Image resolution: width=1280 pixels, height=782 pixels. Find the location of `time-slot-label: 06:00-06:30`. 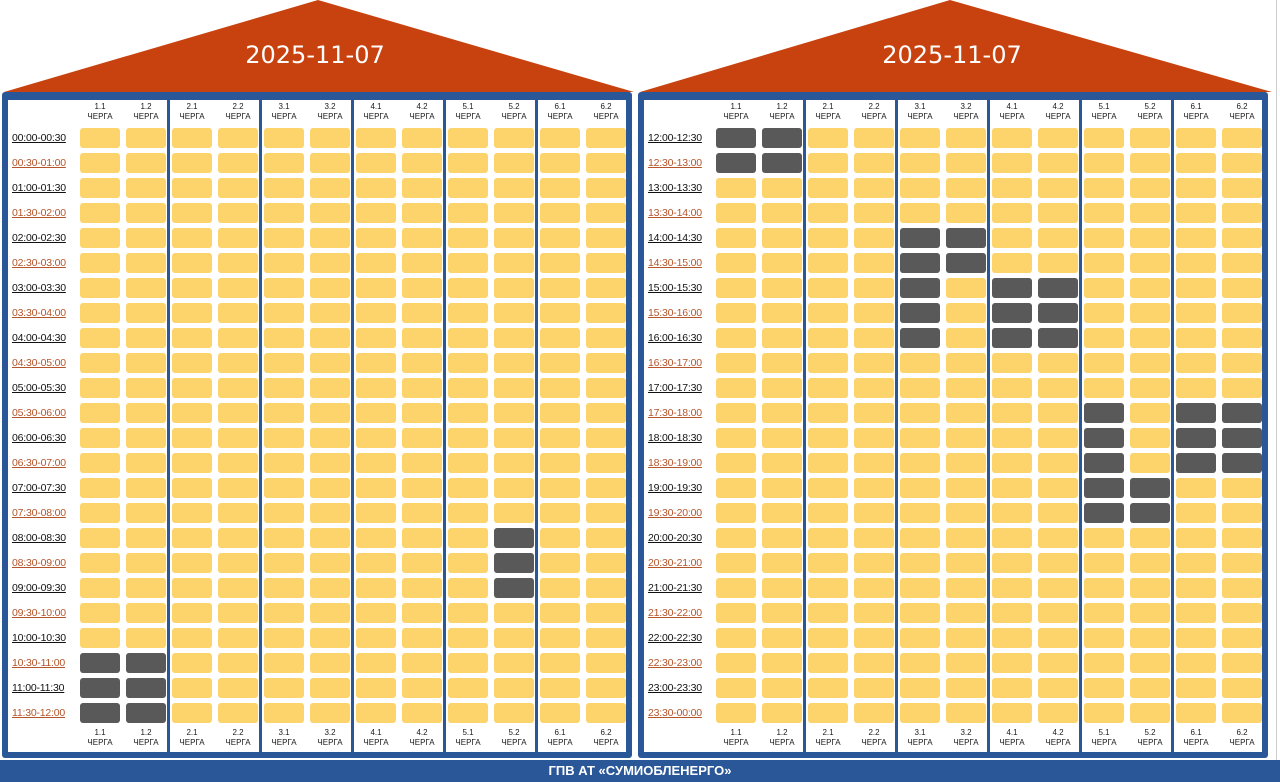

time-slot-label: 06:00-06:30 is located at coordinates (39, 438).